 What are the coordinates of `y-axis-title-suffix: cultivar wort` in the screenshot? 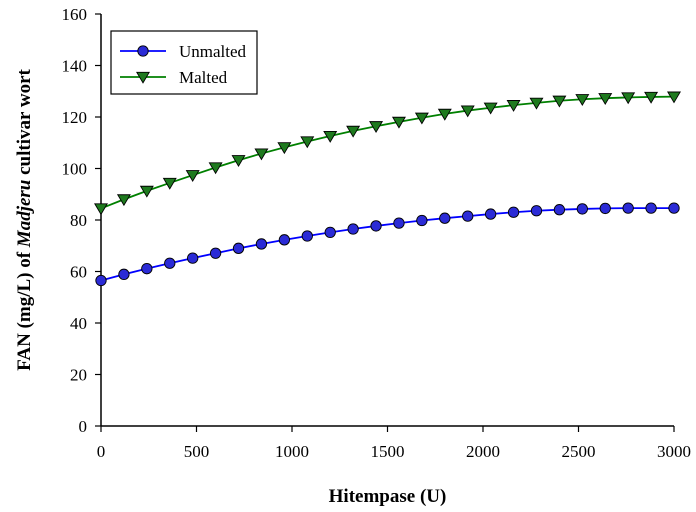 It's located at (24, 123).